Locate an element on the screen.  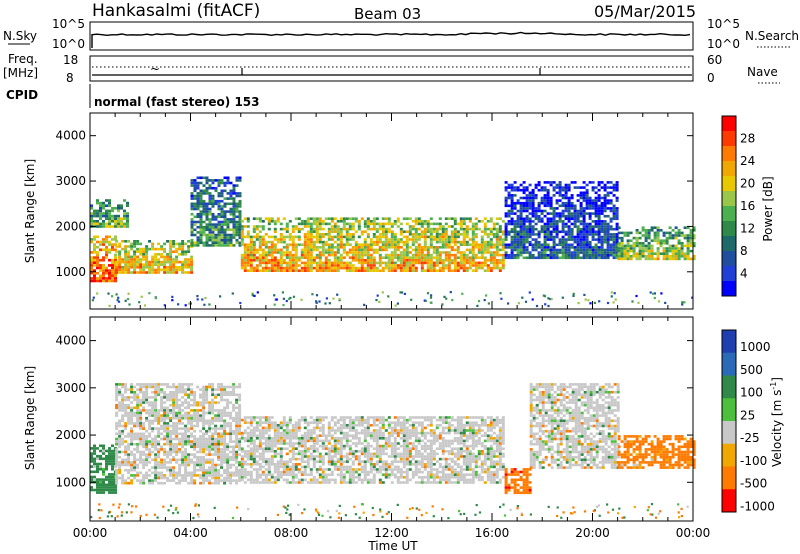
freq-strip: Freq. [MHz] 18 8 60 0 Nave ~ is located at coordinates (391, 68).